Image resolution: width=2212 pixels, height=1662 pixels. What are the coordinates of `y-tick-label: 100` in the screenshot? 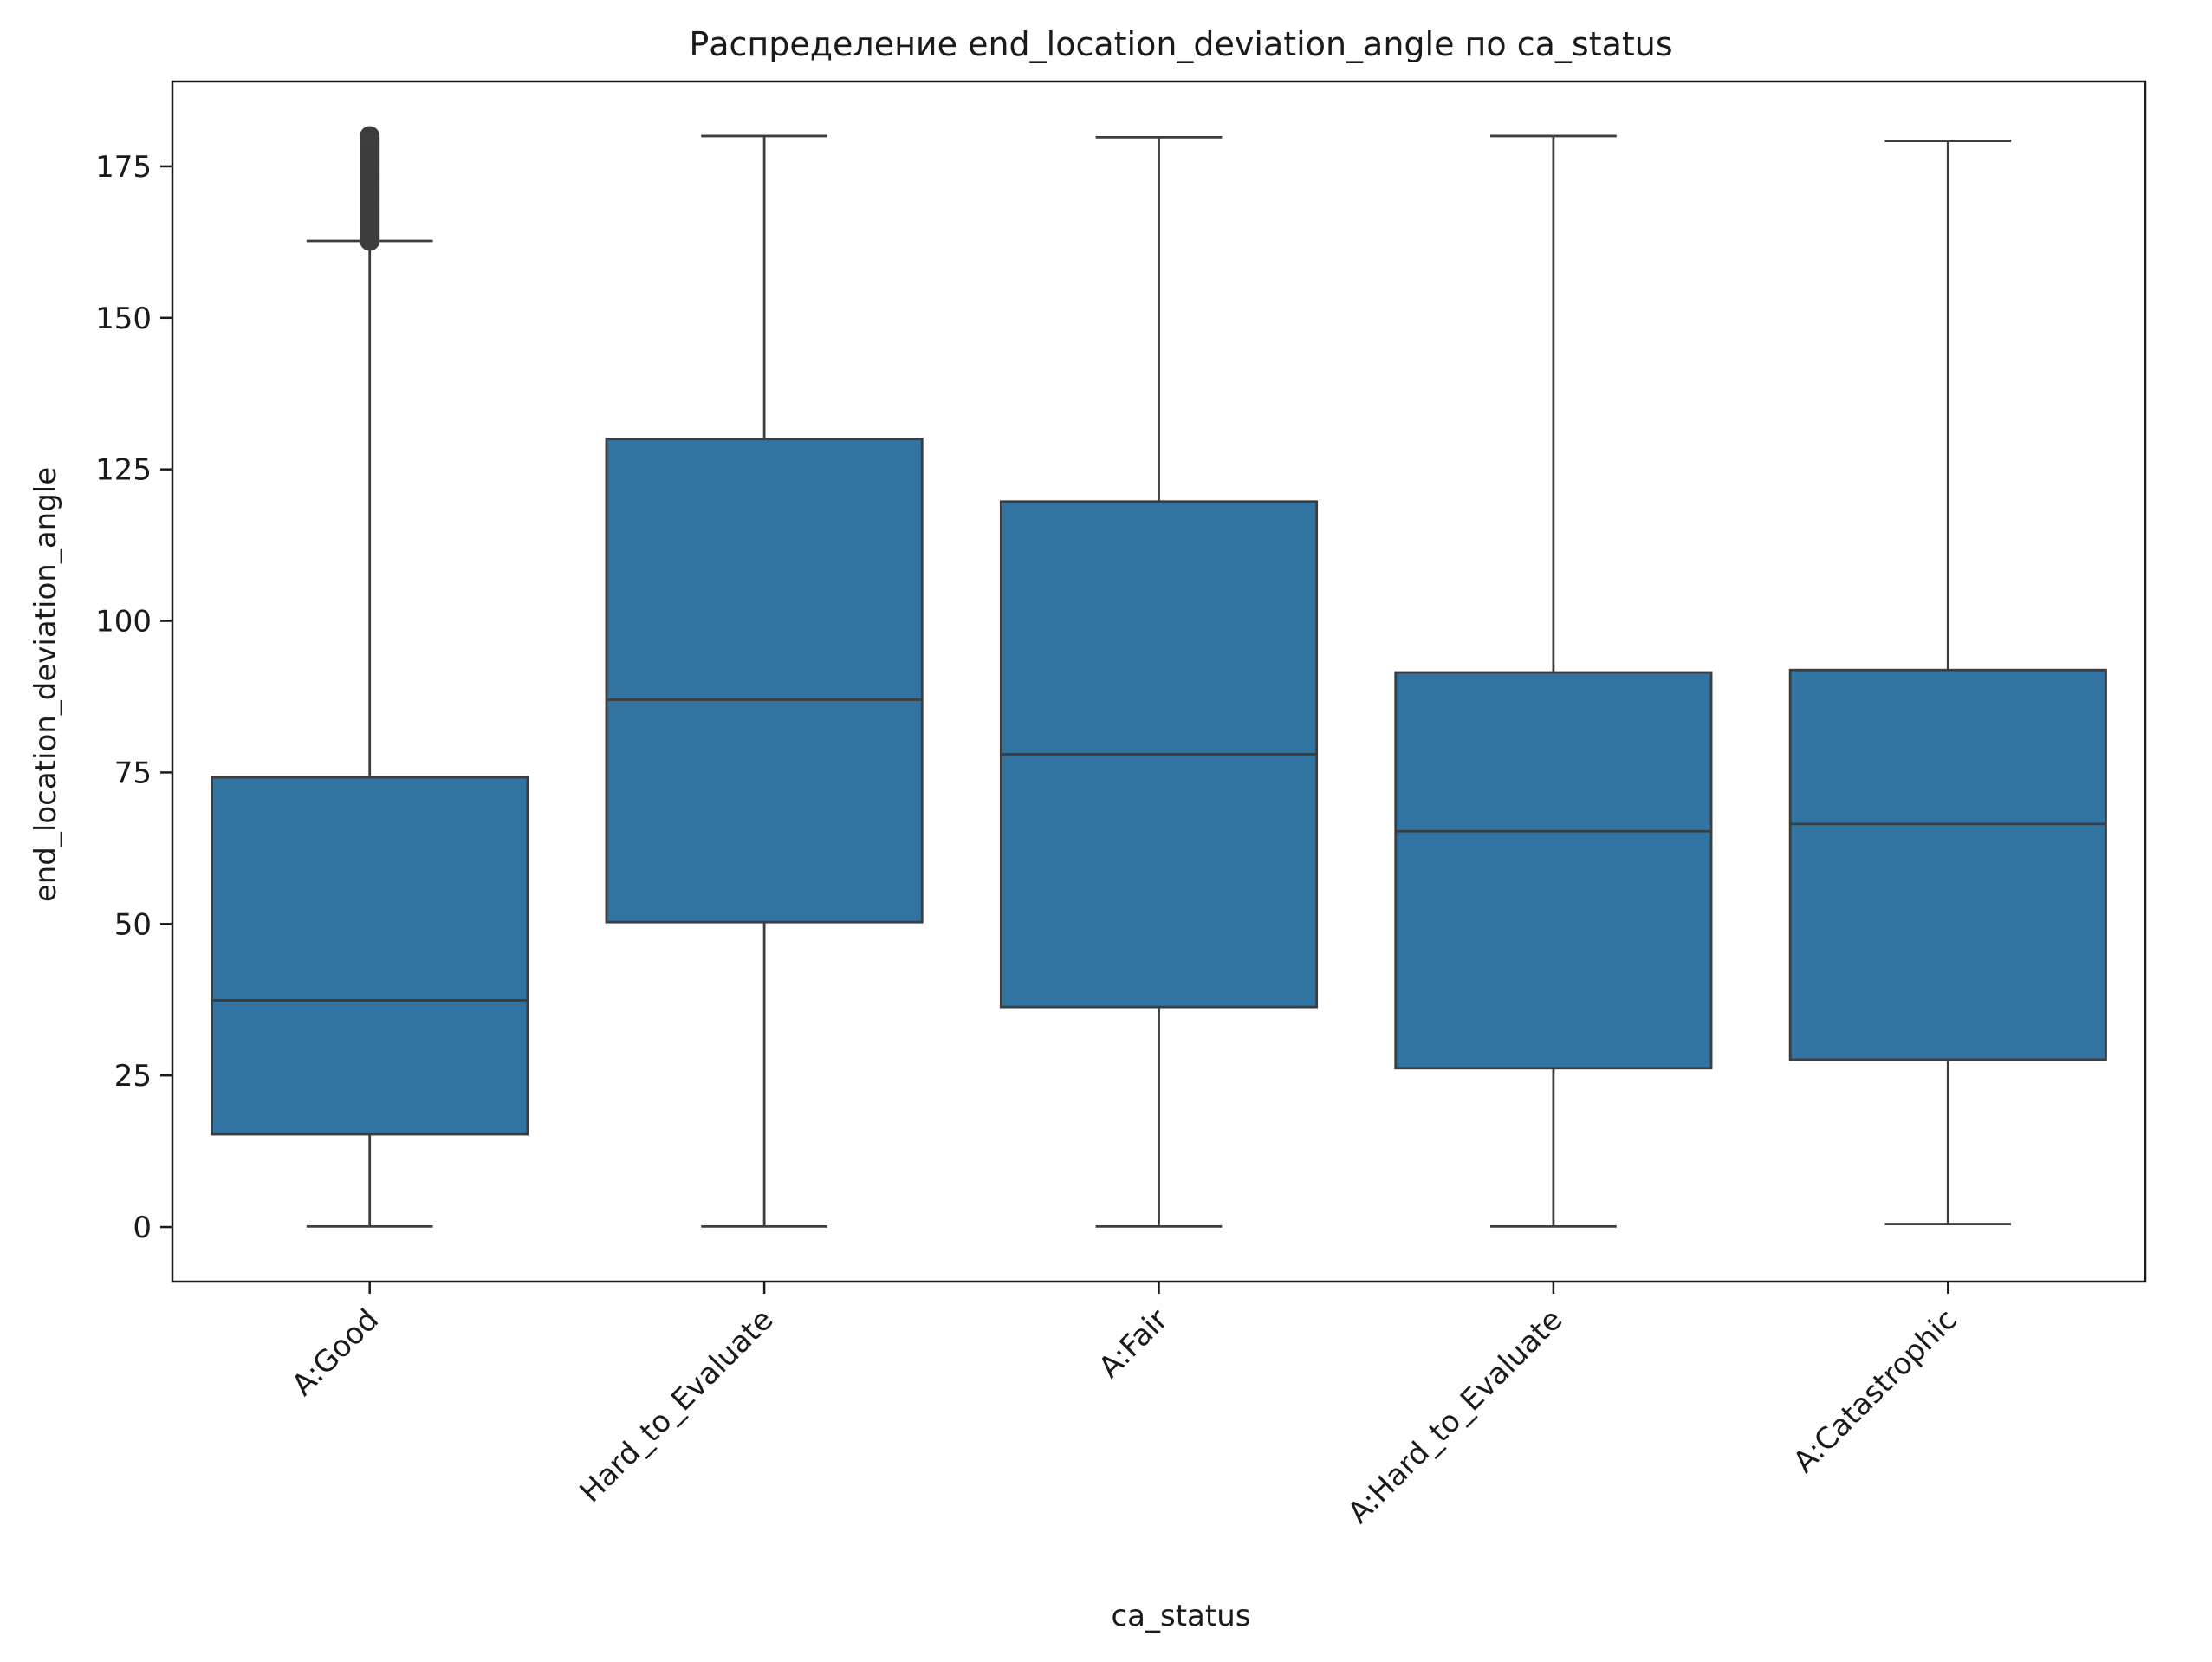 It's located at (123, 622).